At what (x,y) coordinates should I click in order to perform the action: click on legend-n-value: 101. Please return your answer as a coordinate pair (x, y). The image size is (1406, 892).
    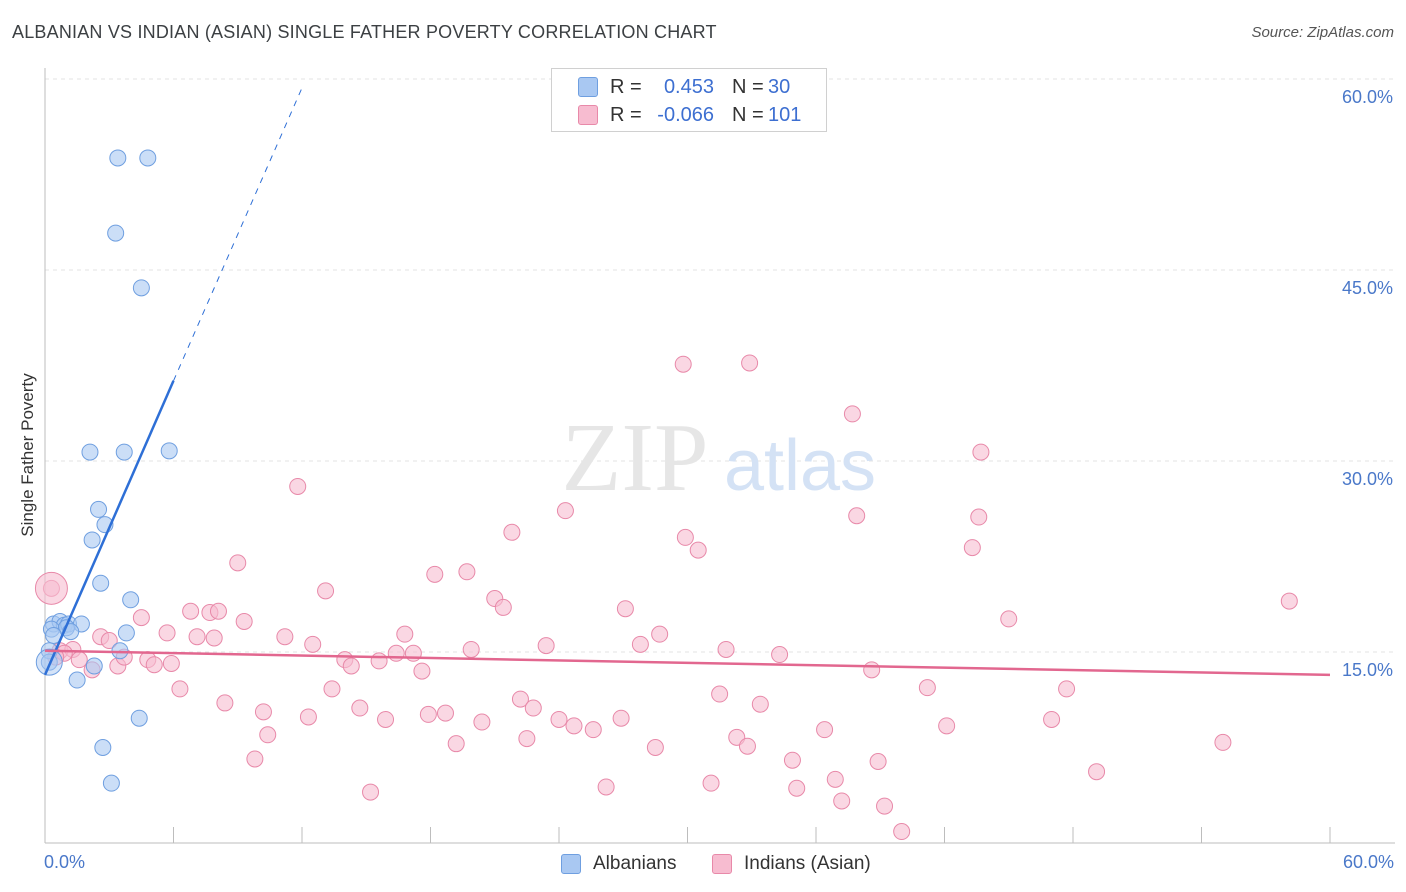
    Looking at the image, I should click on (785, 115).